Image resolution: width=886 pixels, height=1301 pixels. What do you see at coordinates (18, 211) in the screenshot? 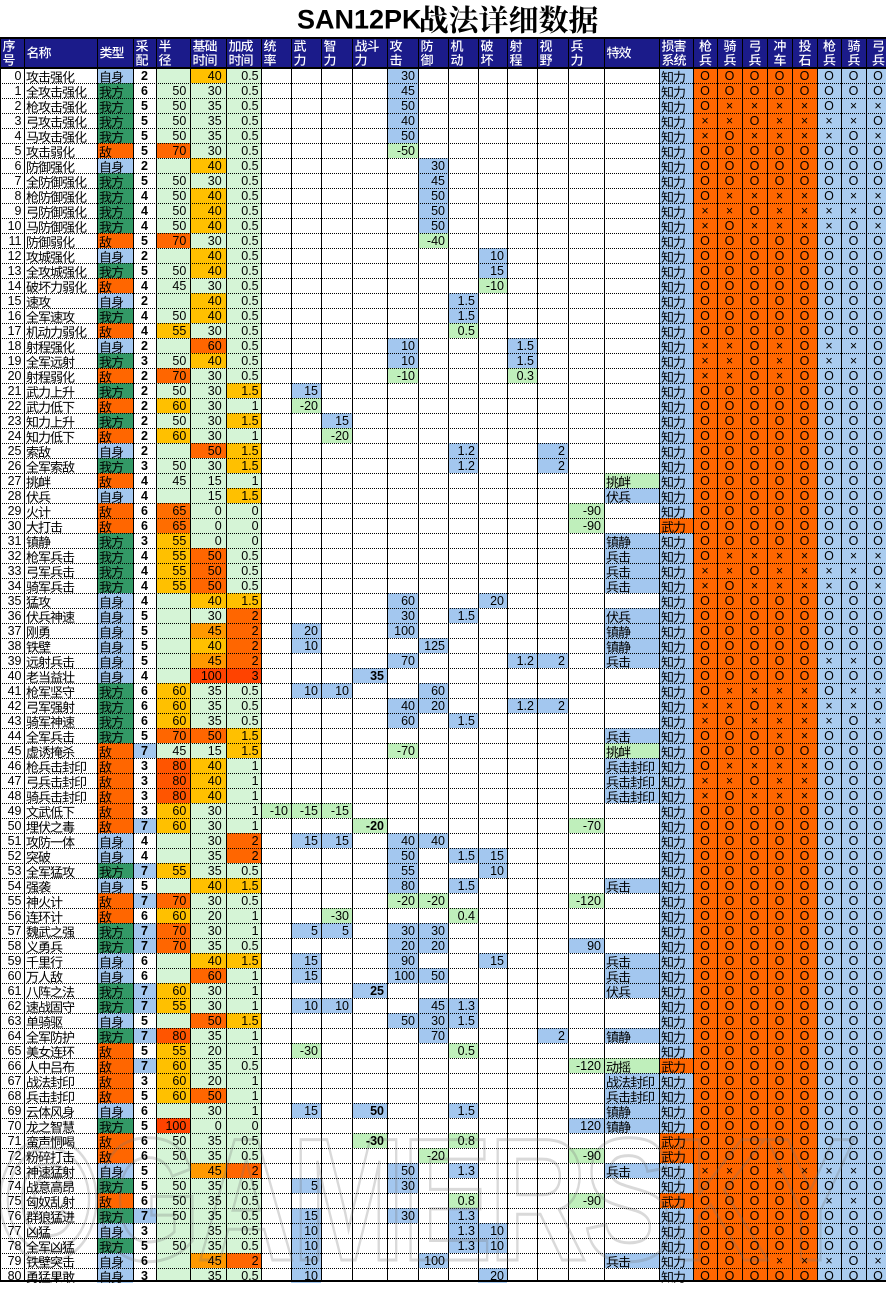
I see `svg-text: 9` at bounding box center [18, 211].